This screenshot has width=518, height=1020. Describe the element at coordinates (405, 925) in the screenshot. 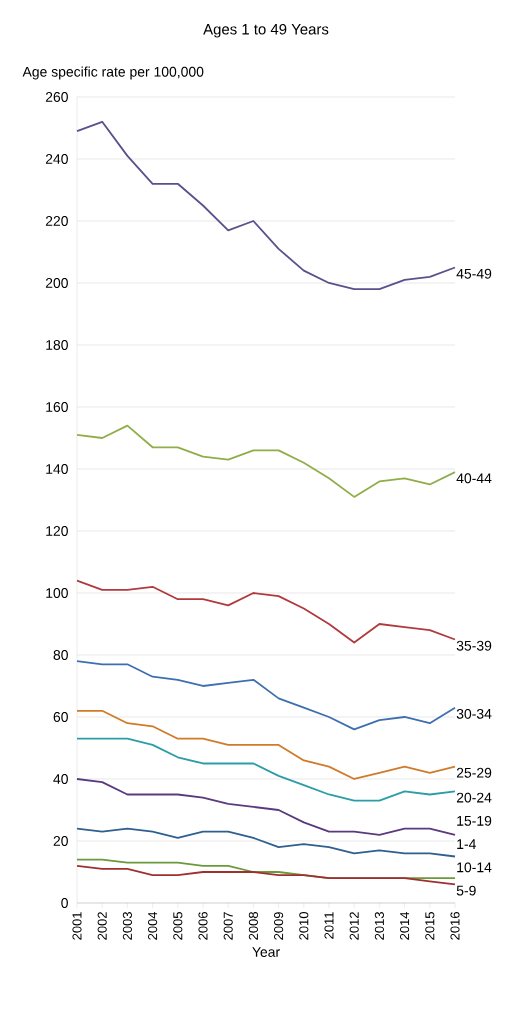

I see `x-tick-label: 2014` at that location.